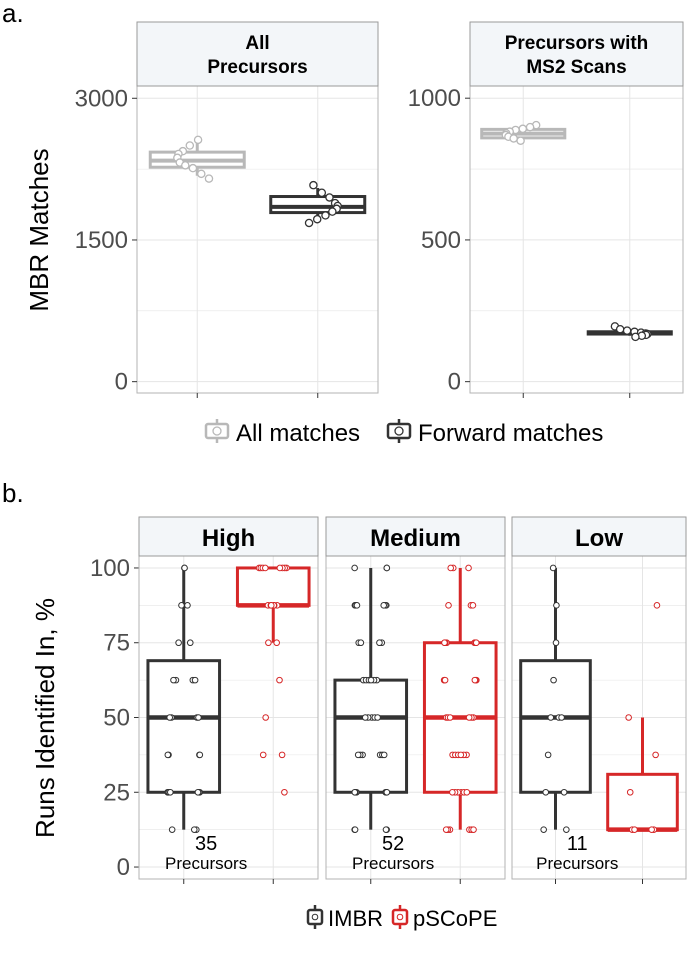 Image resolution: width=691 pixels, height=961 pixels. Describe the element at coordinates (13, 493) in the screenshot. I see `panel-b-tag: b.` at that location.